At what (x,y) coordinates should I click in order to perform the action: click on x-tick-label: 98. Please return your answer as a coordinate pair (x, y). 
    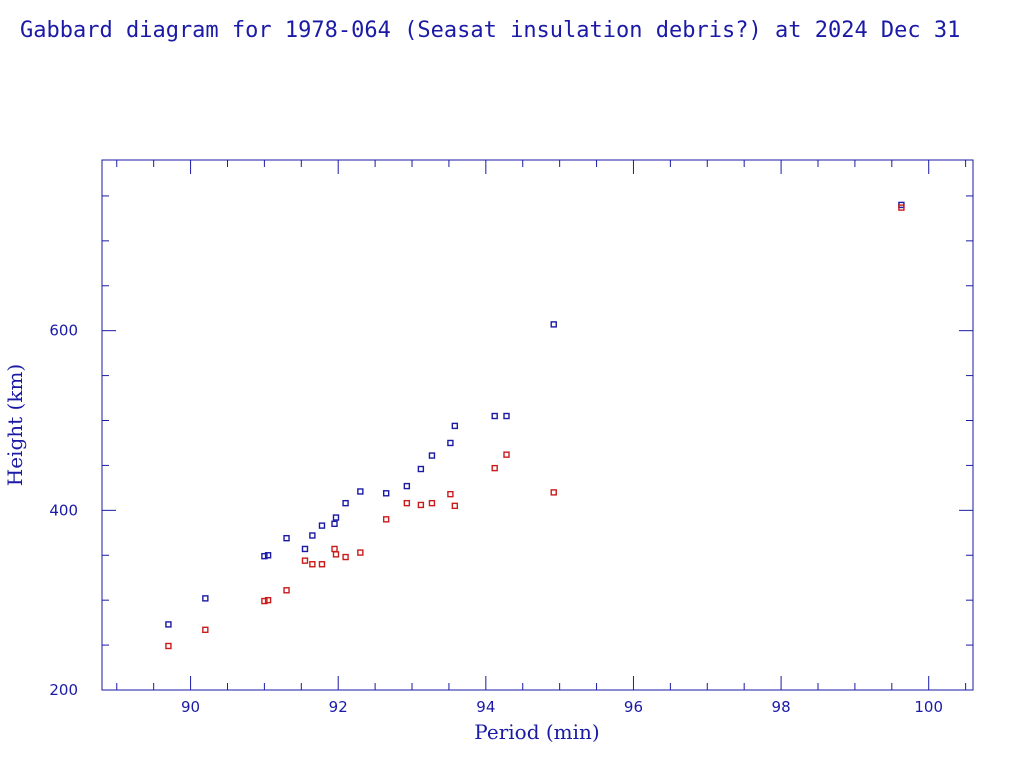
    Looking at the image, I should click on (781, 707).